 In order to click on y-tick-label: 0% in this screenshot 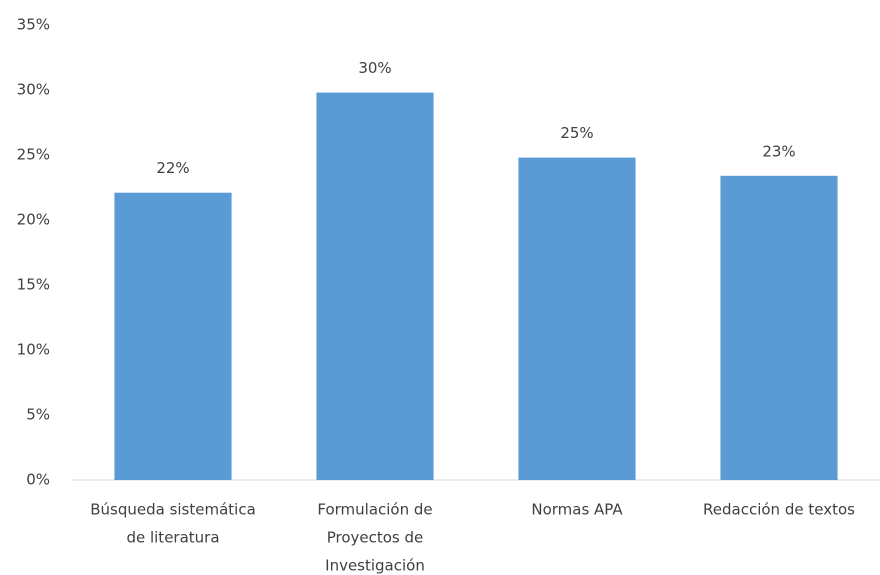, I will do `click(38, 480)`.